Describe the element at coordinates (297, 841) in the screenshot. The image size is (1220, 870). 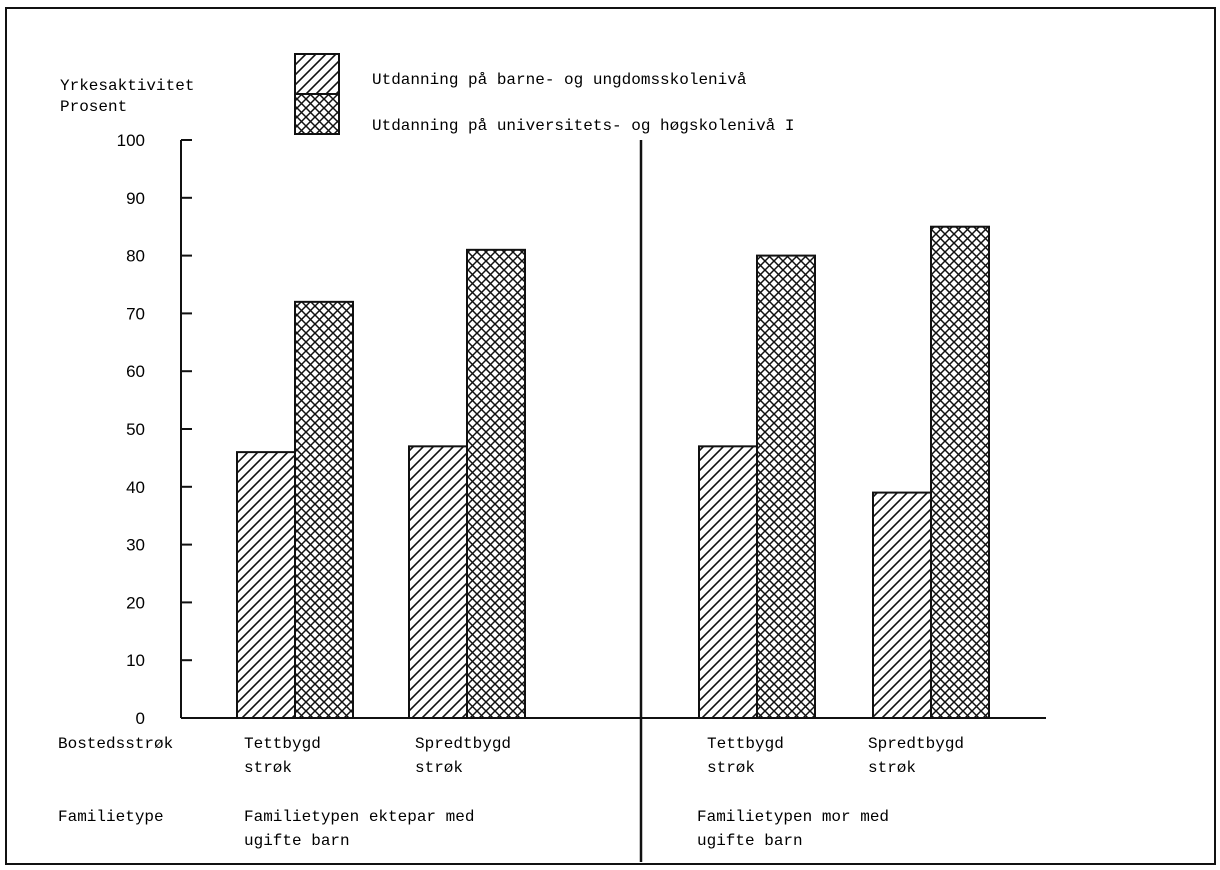
I see `group-label-1-line2: ugifte barn` at that location.